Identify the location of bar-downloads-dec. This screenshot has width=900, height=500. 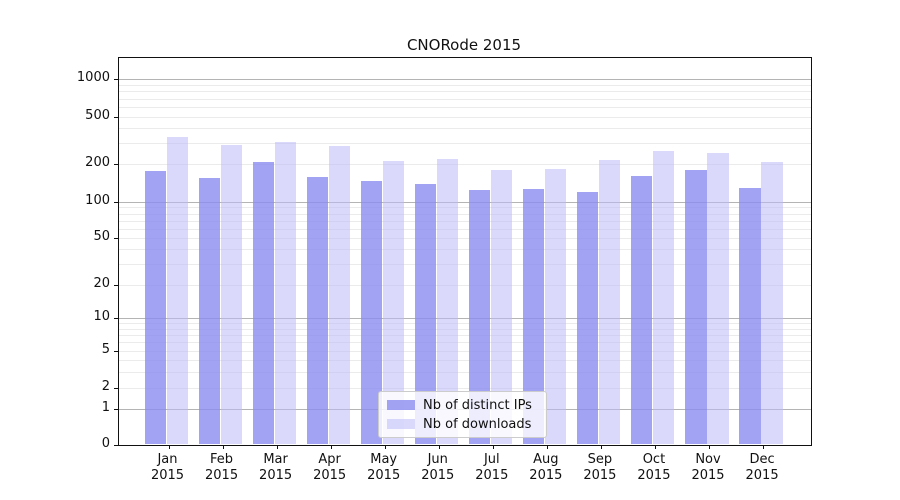
(772, 303).